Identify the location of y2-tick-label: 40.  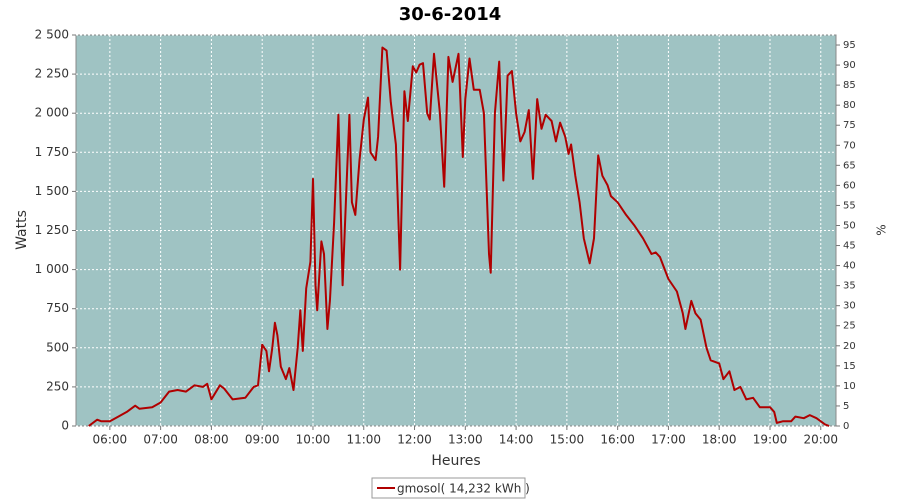
(849, 266).